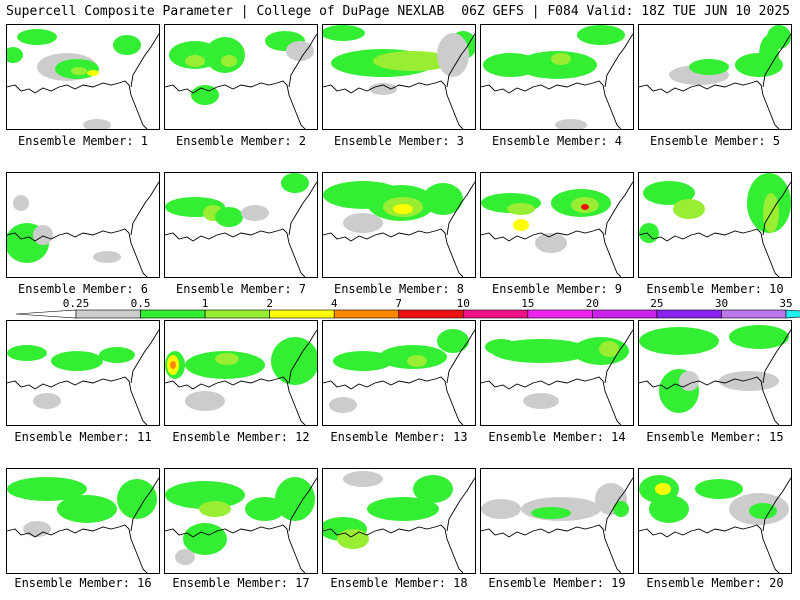 The image size is (800, 600). What do you see at coordinates (241, 437) in the screenshot?
I see `member-caption: Ensemble Member: 12` at bounding box center [241, 437].